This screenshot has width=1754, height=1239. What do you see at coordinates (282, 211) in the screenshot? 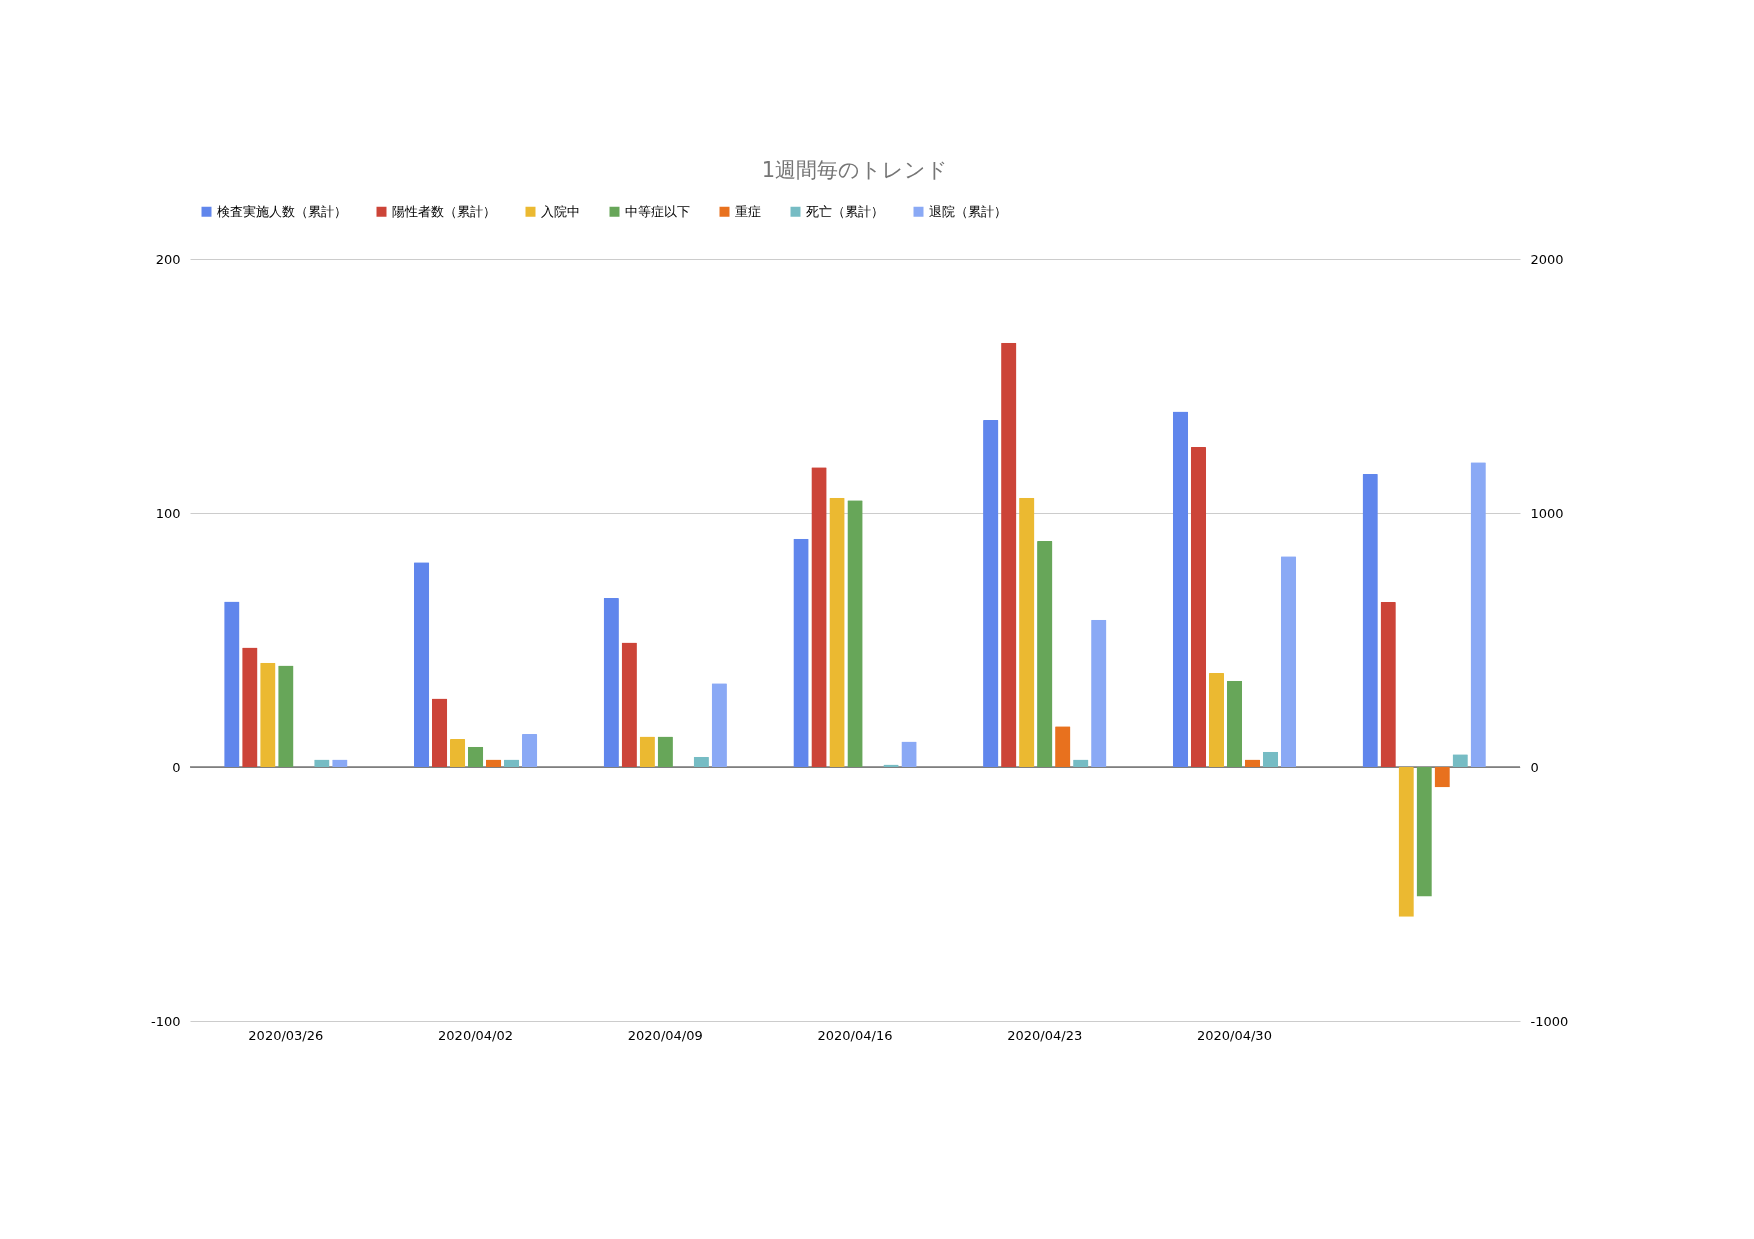
I see `legend-label: 検査実施人数（累計）` at bounding box center [282, 211].